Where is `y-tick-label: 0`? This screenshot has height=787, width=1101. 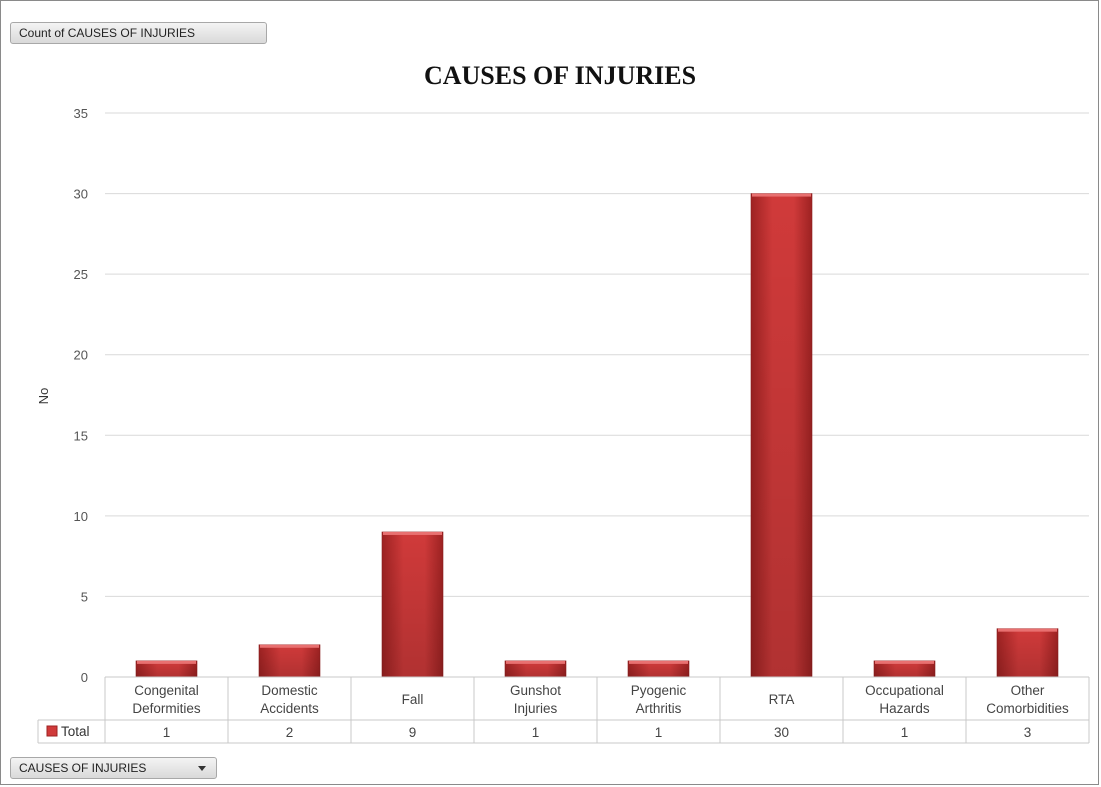 y-tick-label: 0 is located at coordinates (84, 677).